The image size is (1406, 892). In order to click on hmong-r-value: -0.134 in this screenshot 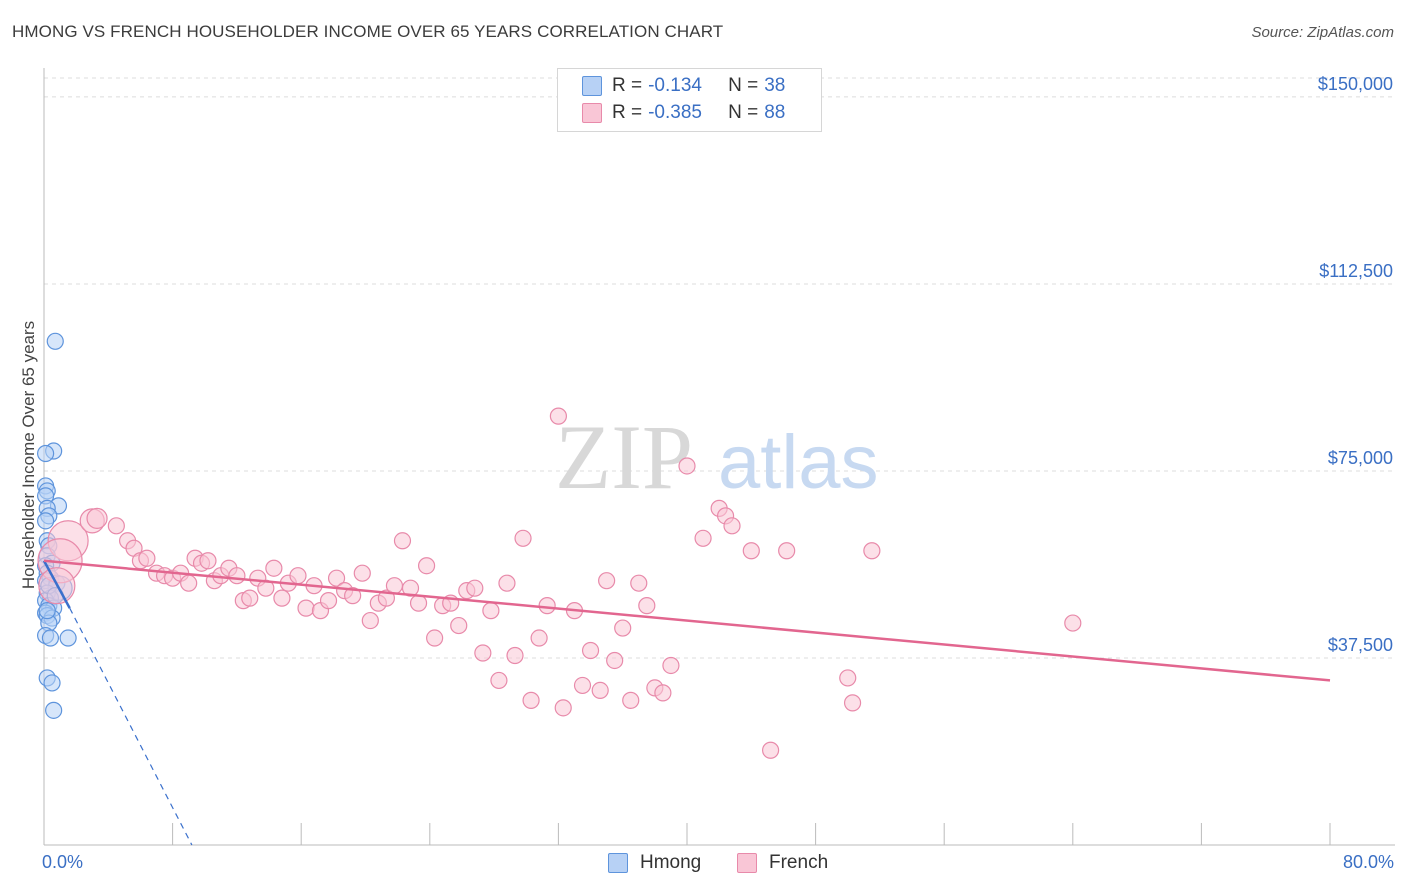, I will do `click(675, 85)`.